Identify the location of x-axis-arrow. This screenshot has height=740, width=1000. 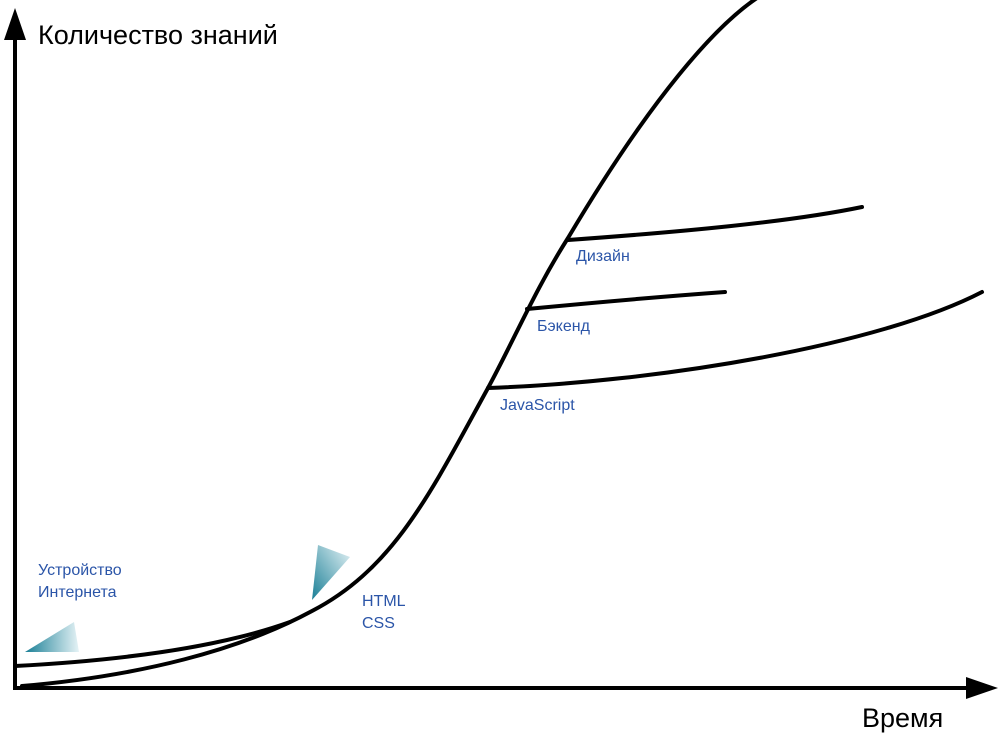
(982, 688).